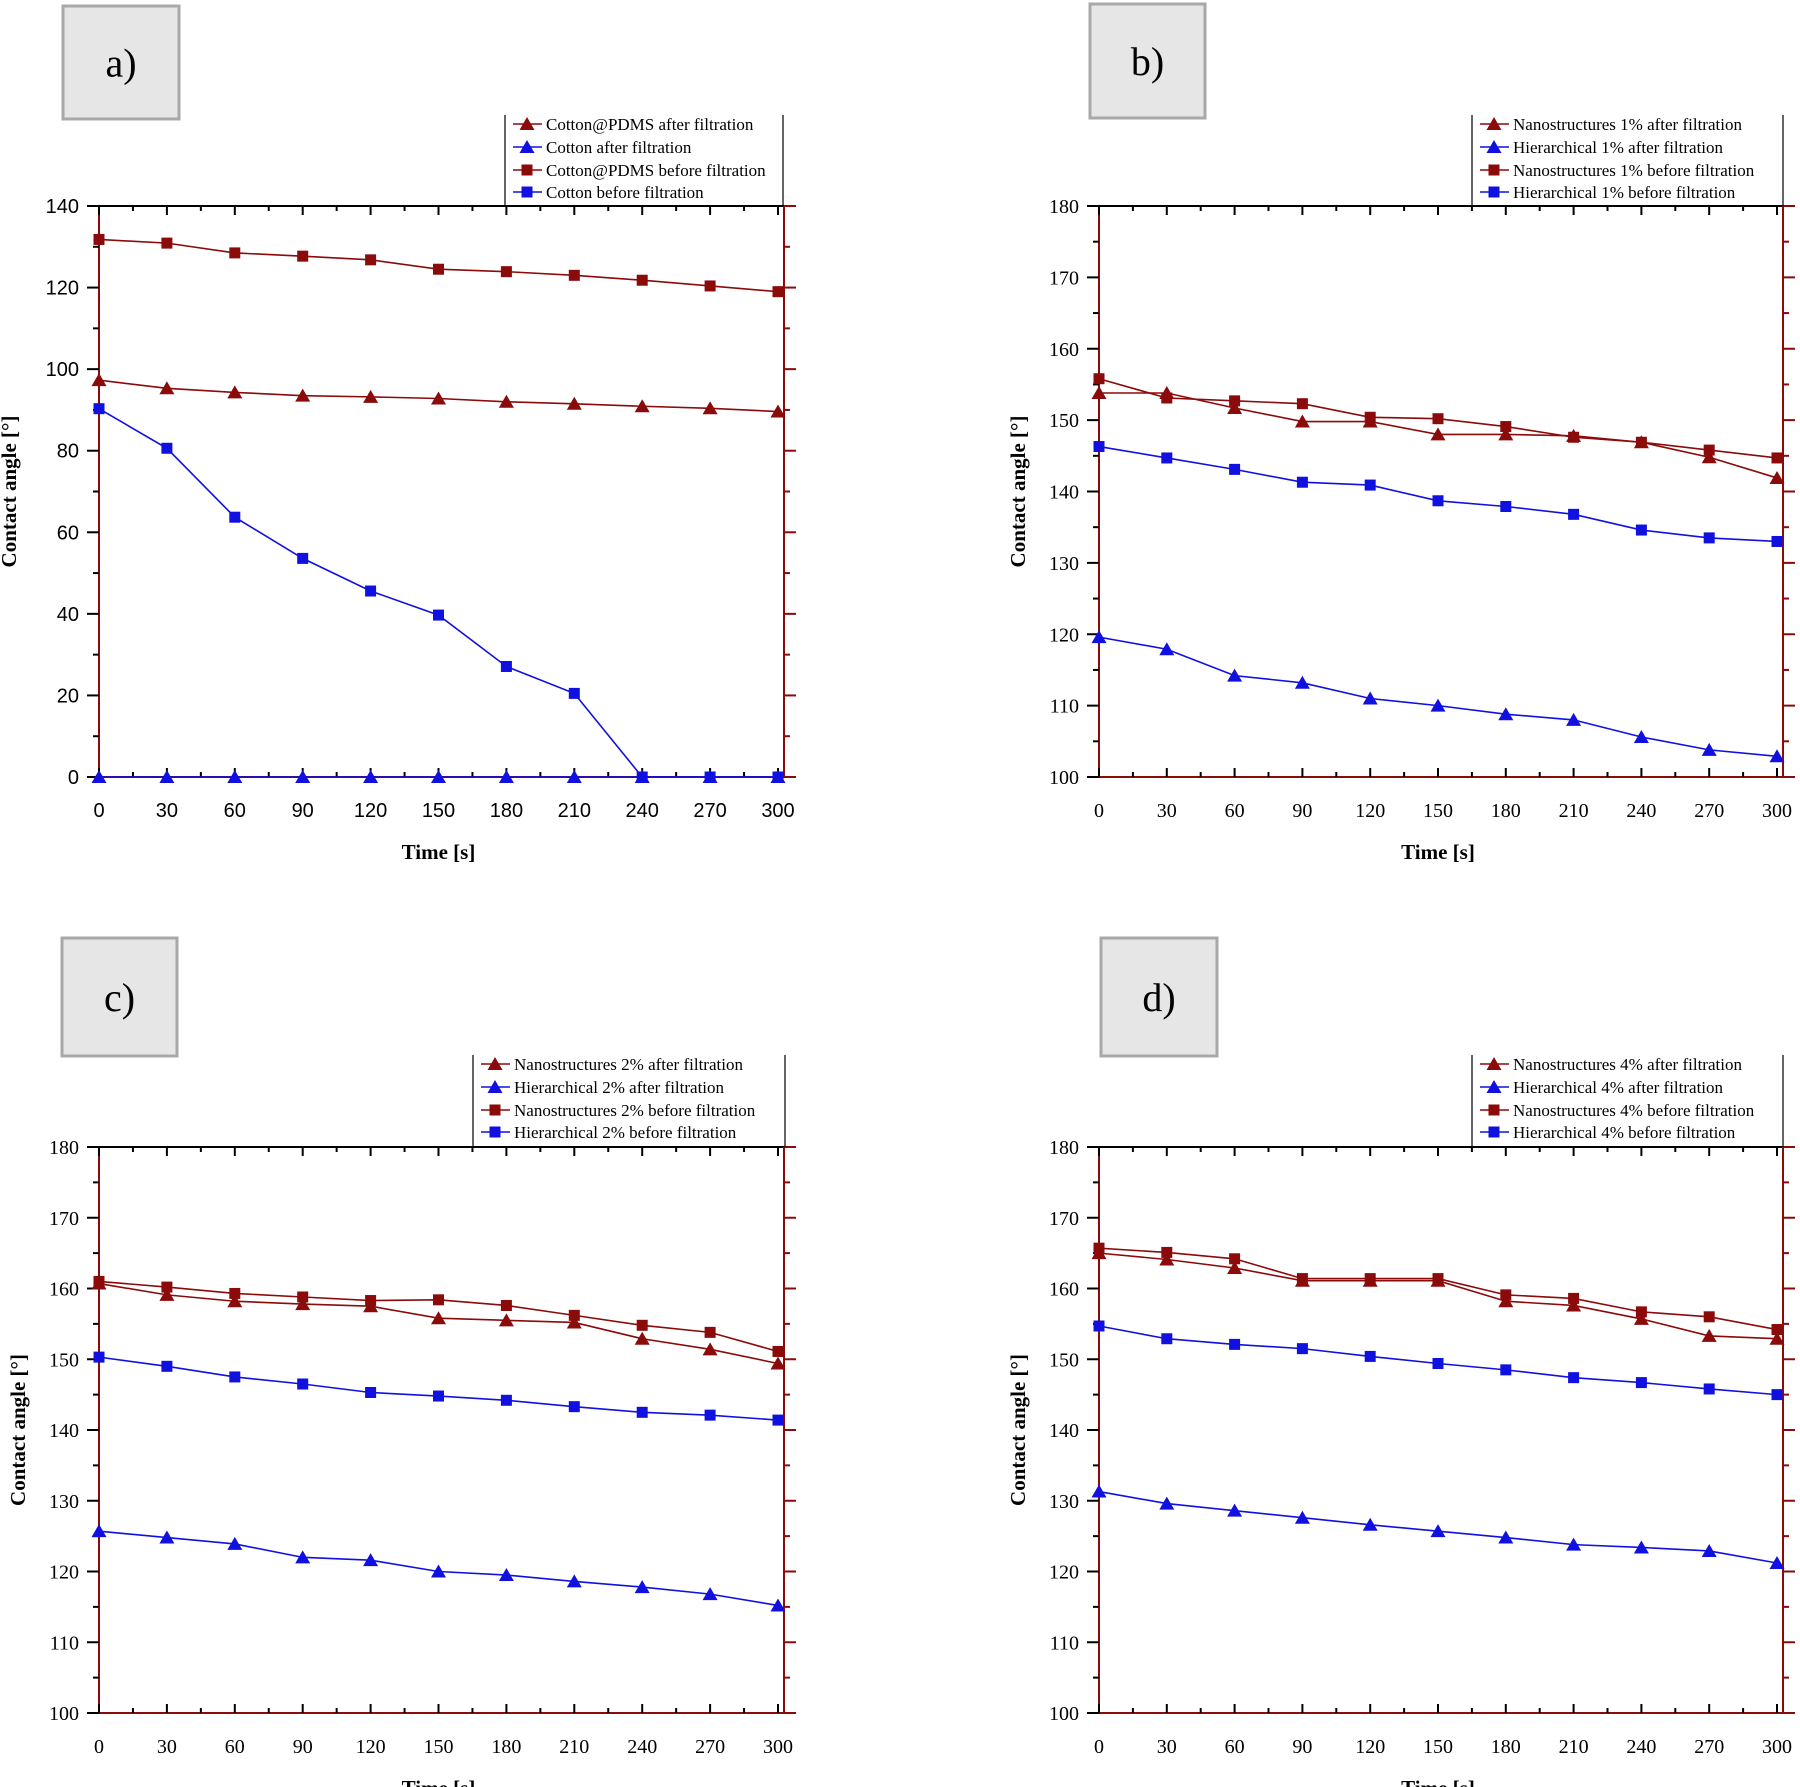 The width and height of the screenshot is (1800, 1787). I want to click on legend-label: Cotton@PDMS before filtration, so click(656, 170).